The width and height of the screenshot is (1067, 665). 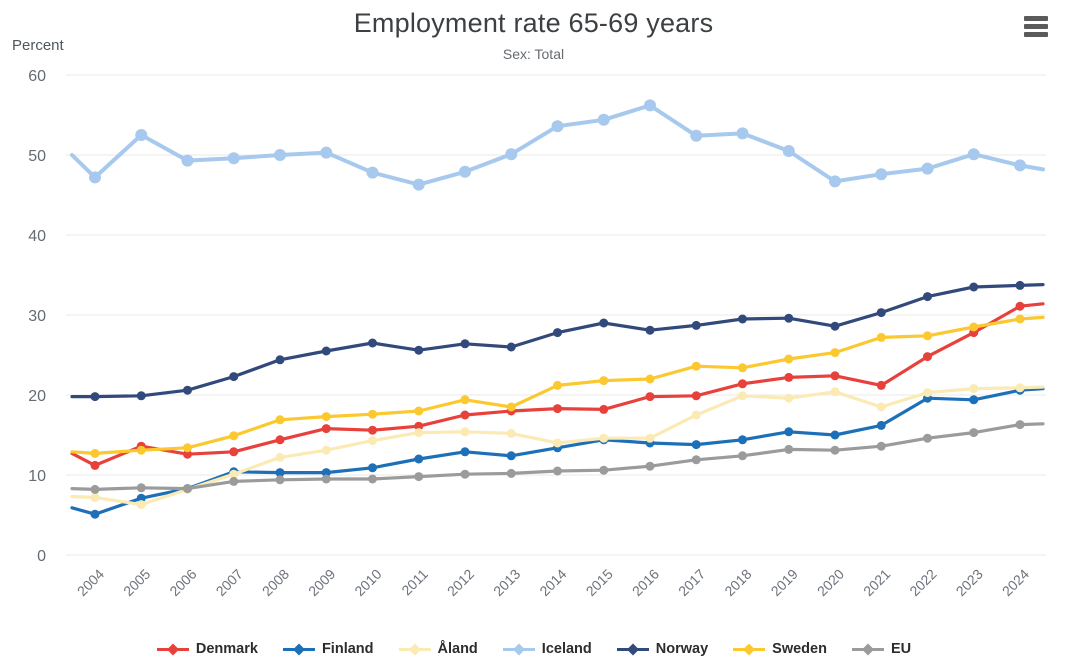 What do you see at coordinates (511, 473) in the screenshot?
I see `data-point-eu-2013` at bounding box center [511, 473].